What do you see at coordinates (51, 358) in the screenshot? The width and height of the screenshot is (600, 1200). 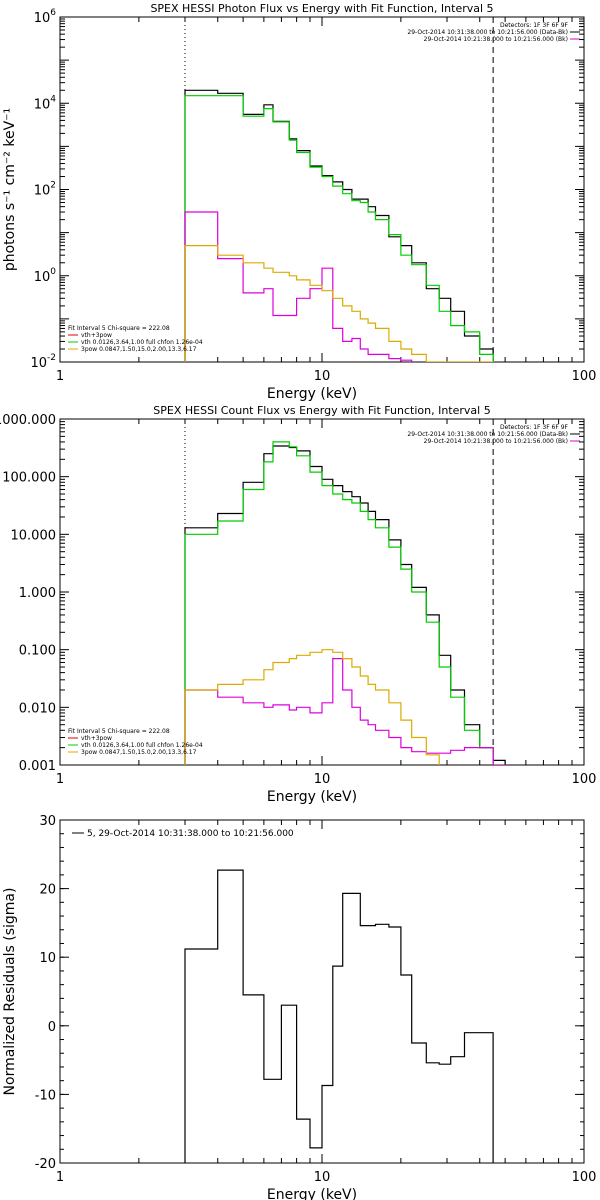 I see `y-tick-exponent: -2` at bounding box center [51, 358].